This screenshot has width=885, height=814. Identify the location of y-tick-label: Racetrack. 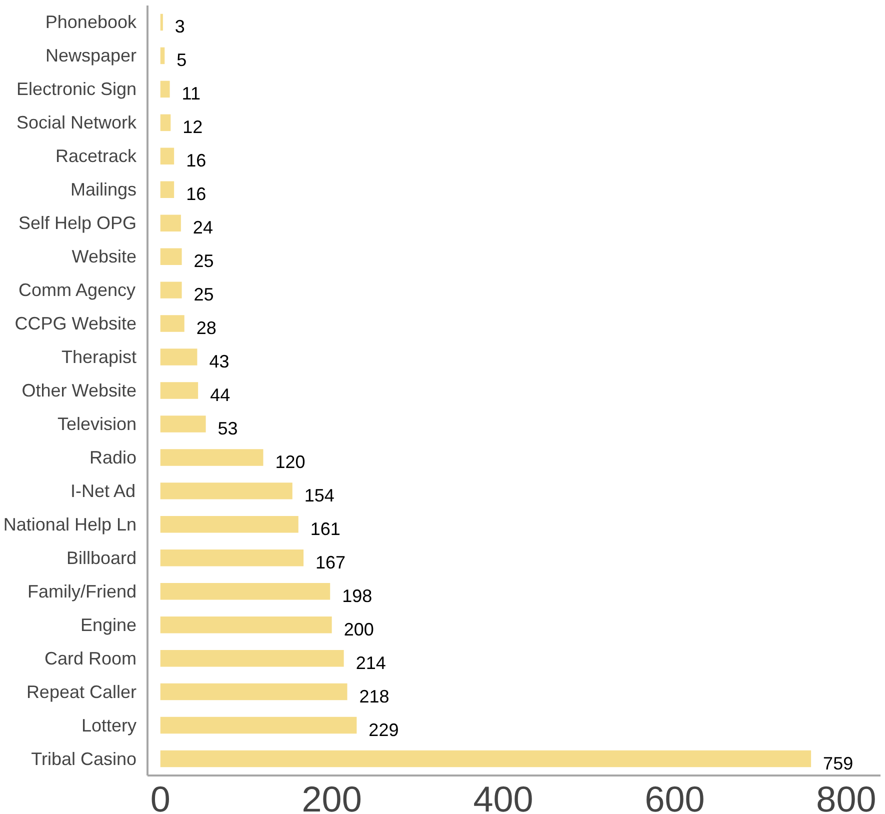
(96, 156).